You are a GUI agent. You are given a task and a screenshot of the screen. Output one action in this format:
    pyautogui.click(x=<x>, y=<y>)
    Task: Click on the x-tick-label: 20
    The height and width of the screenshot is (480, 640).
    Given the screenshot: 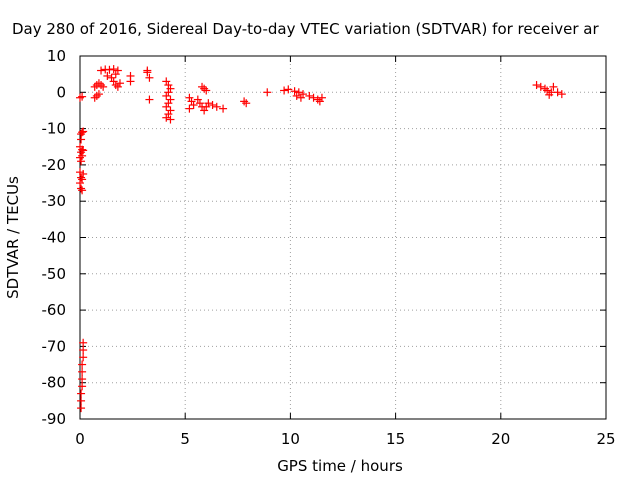 What is the action you would take?
    pyautogui.click(x=500, y=439)
    